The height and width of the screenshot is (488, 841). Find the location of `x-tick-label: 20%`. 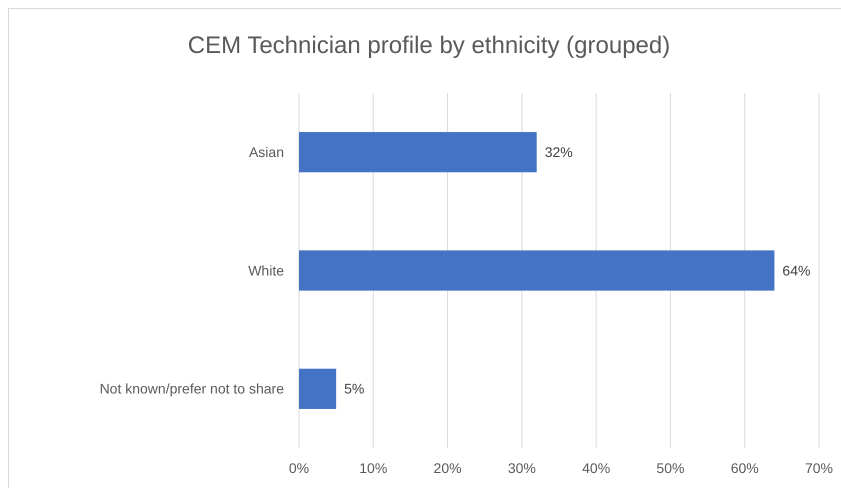

x-tick-label: 20% is located at coordinates (448, 468).